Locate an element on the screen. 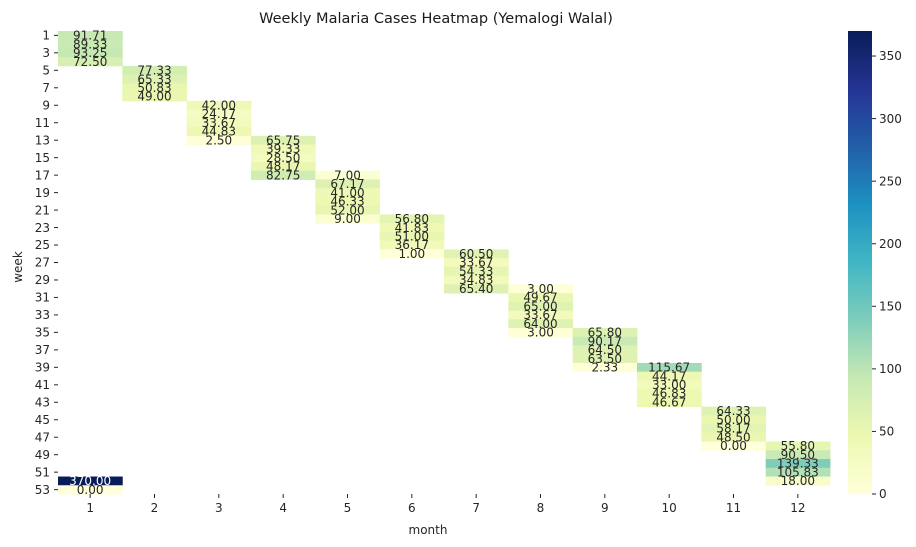 The height and width of the screenshot is (547, 916). heatmap-cell-label: 60.50 is located at coordinates (476, 254).